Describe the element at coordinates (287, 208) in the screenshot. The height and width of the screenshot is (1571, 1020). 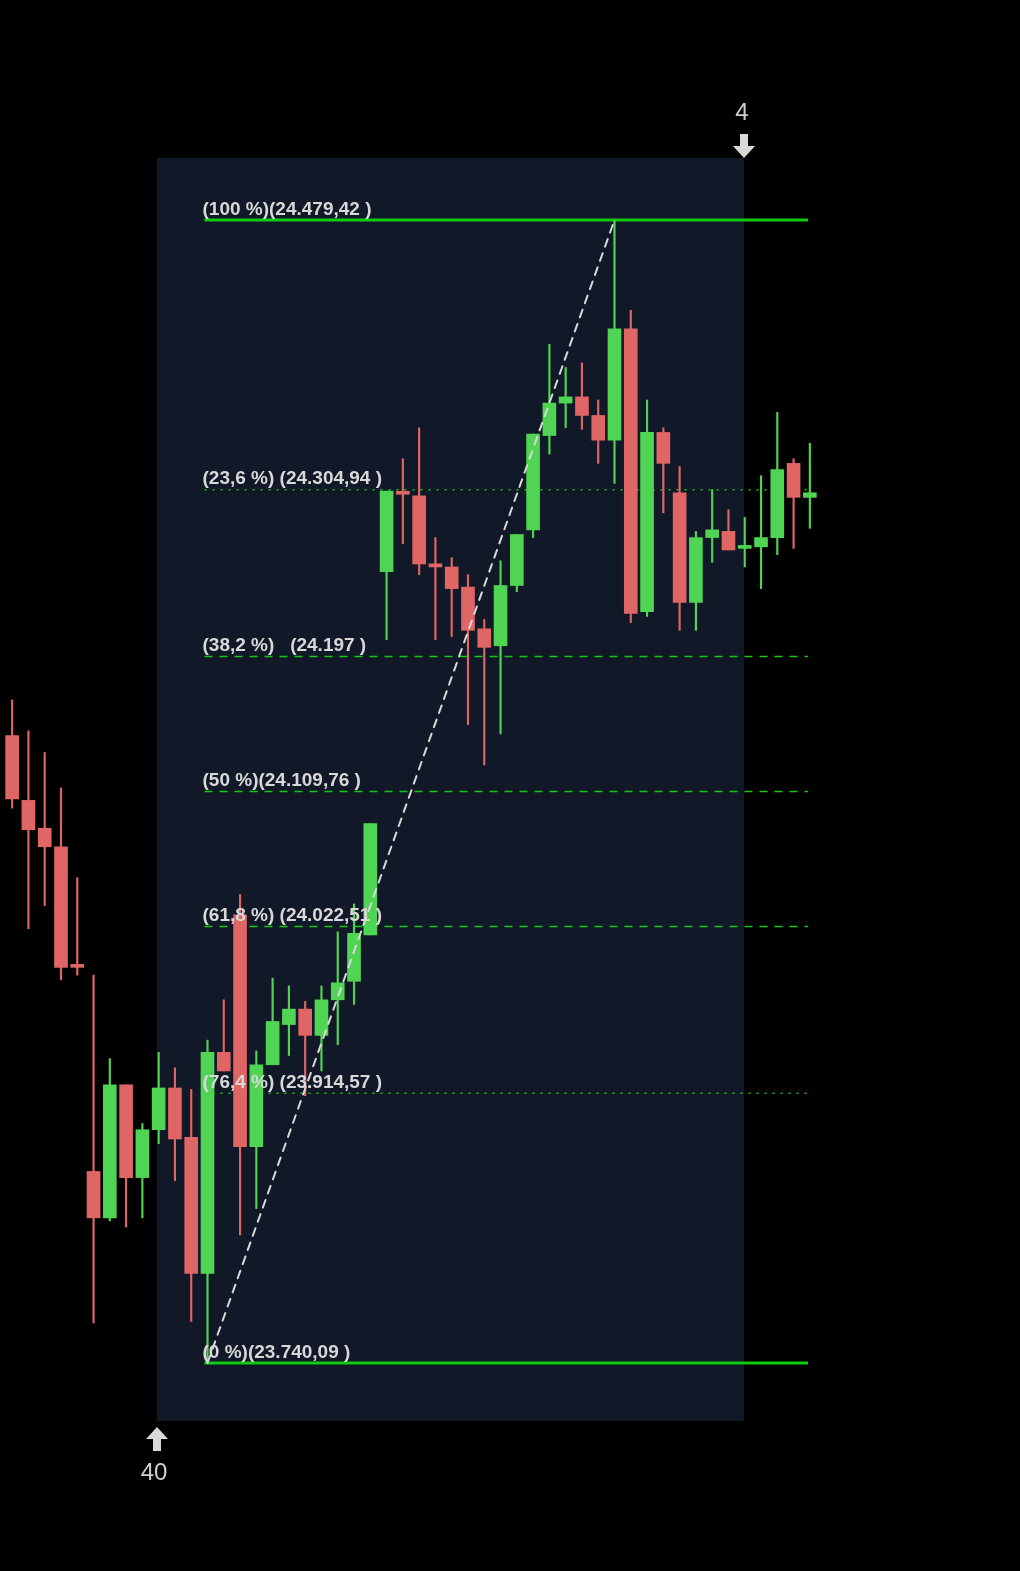
I see `ref-line-label: (100 %)(24.479,42 )` at that location.